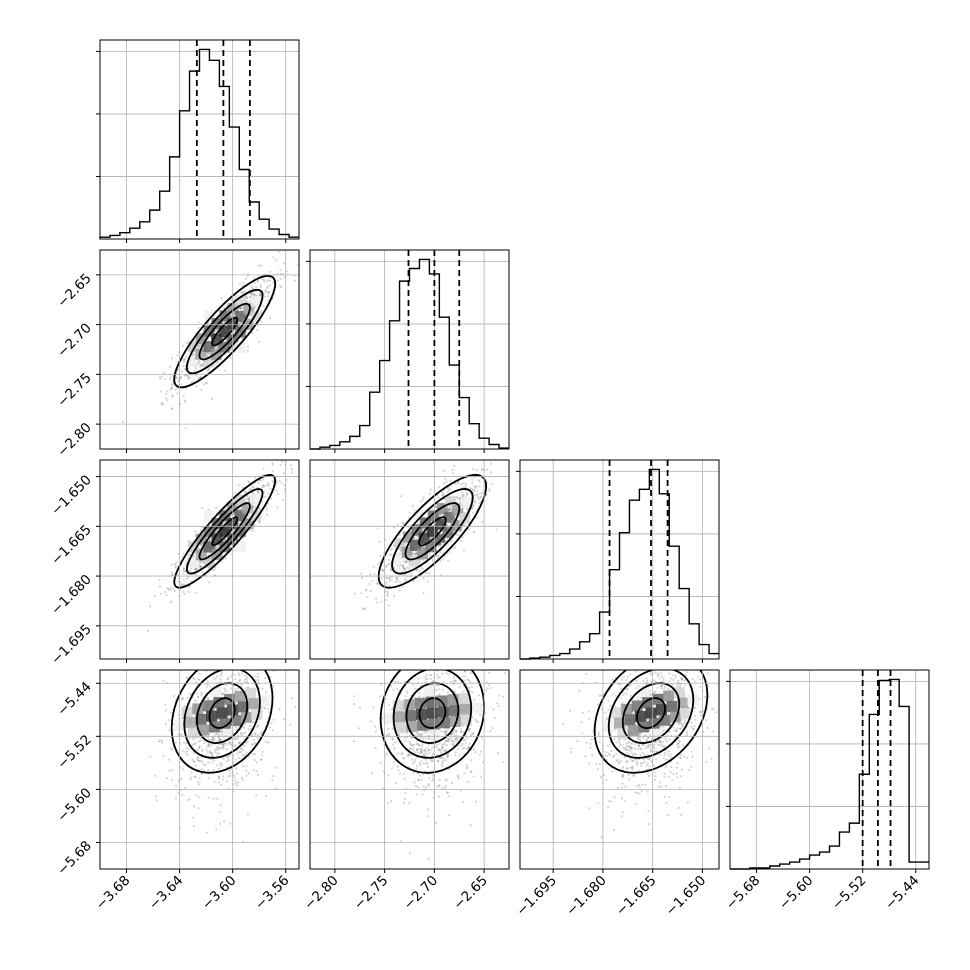 Image resolution: width=970 pixels, height=970 pixels. I want to click on panel-2-0-density, so click(220, 543).